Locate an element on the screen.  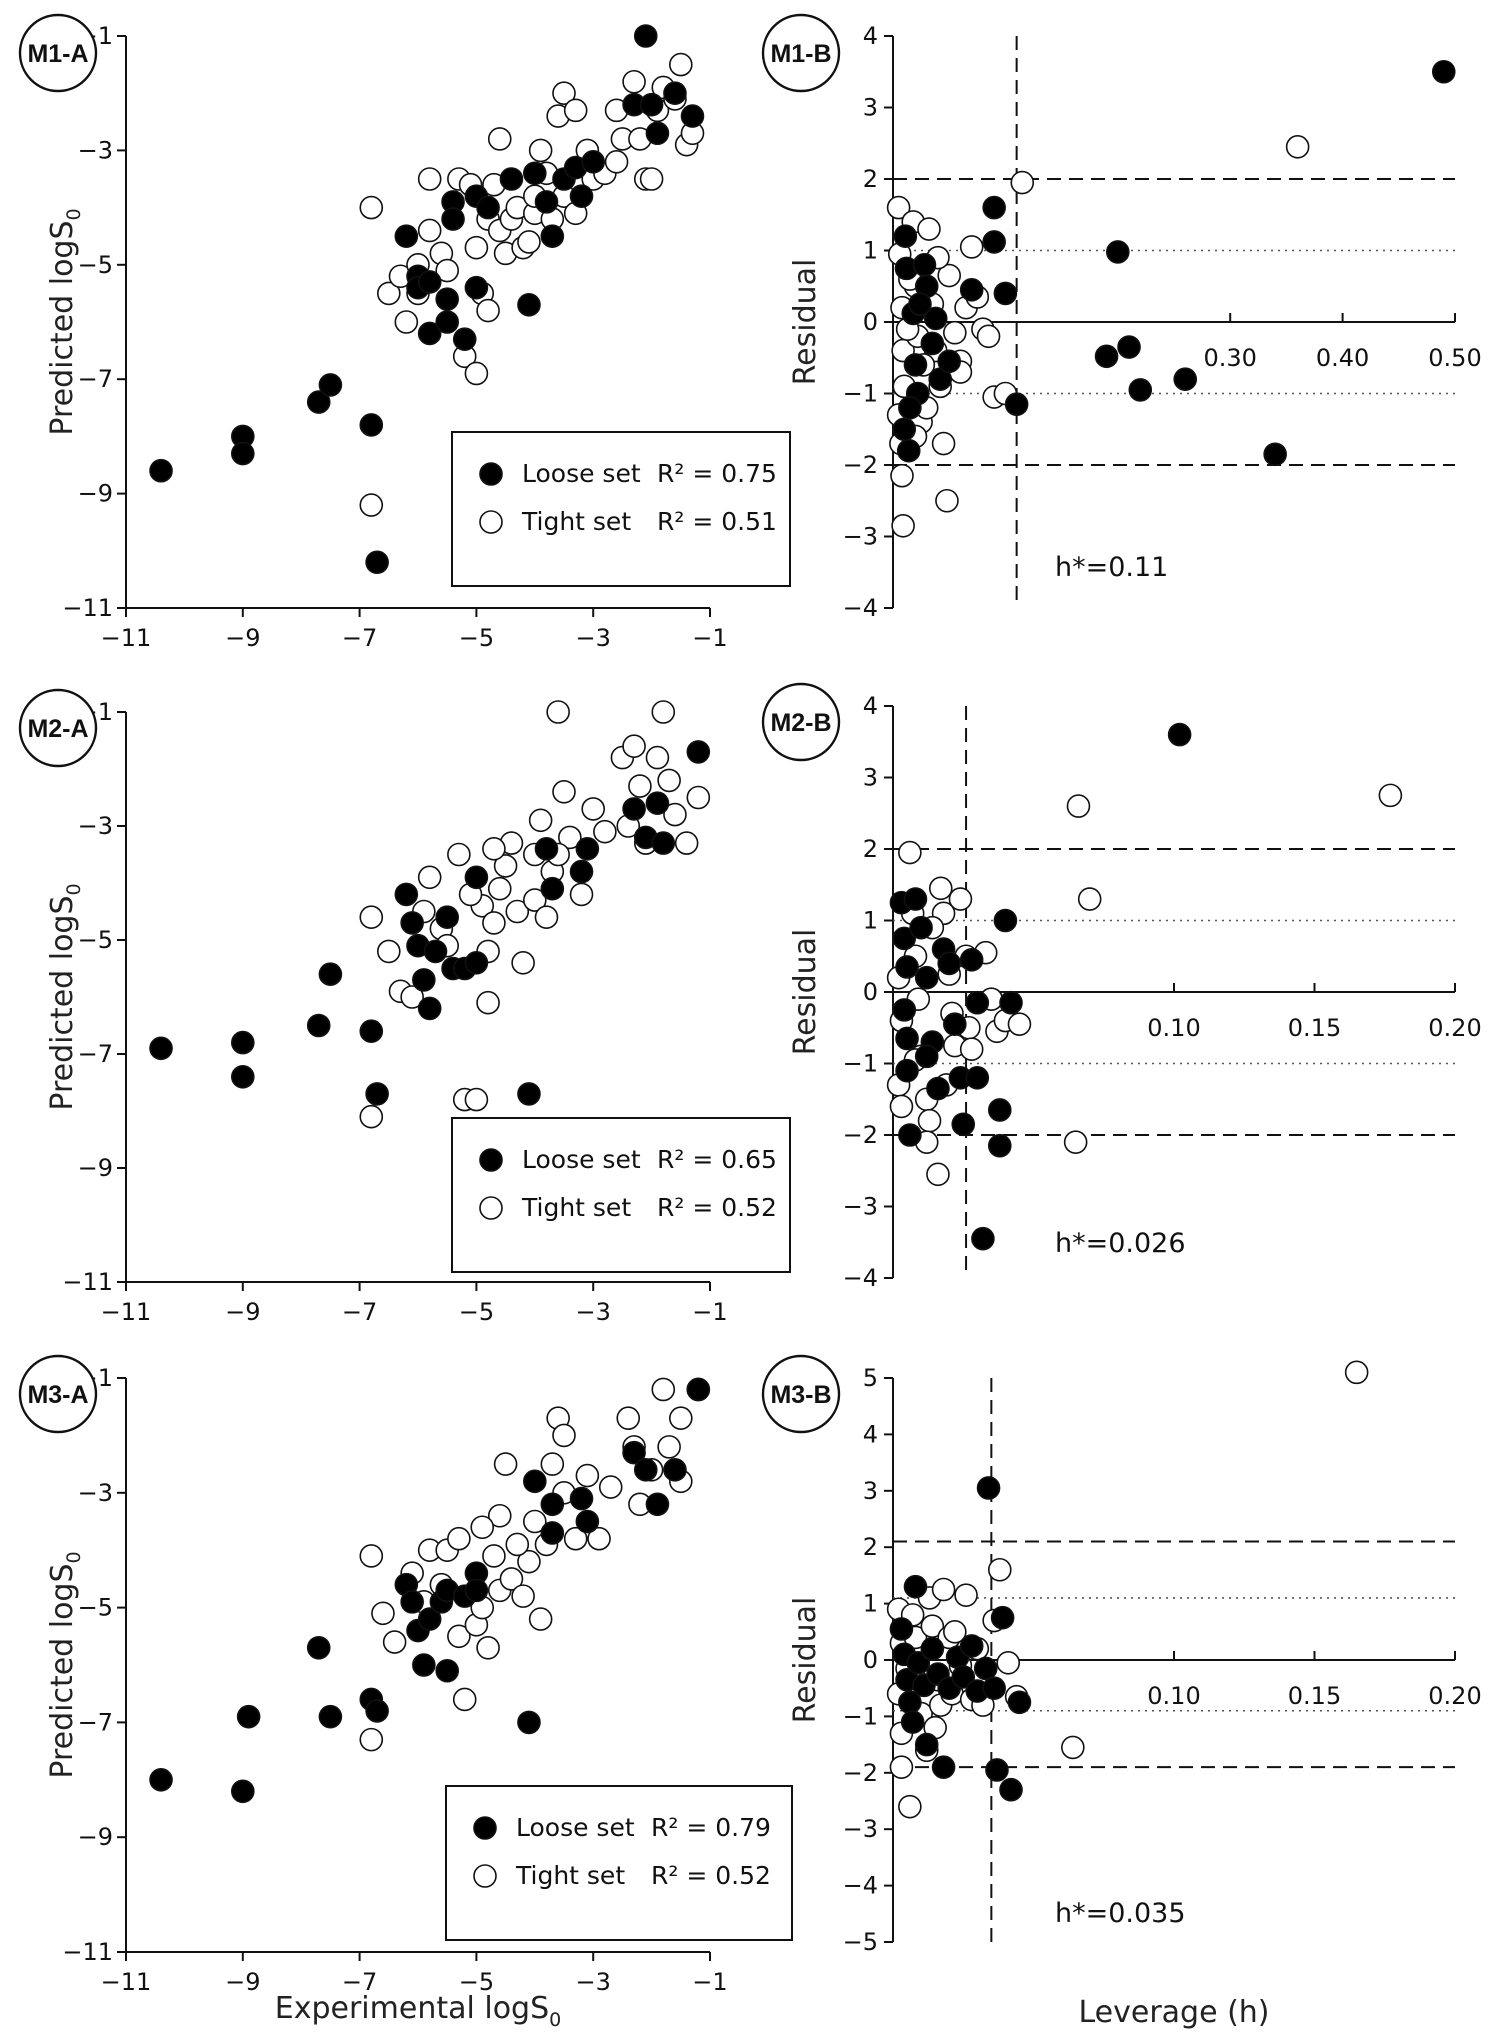
legend: Loose set R² = 0.75 Tight set R² = 0.51 is located at coordinates (621, 509).